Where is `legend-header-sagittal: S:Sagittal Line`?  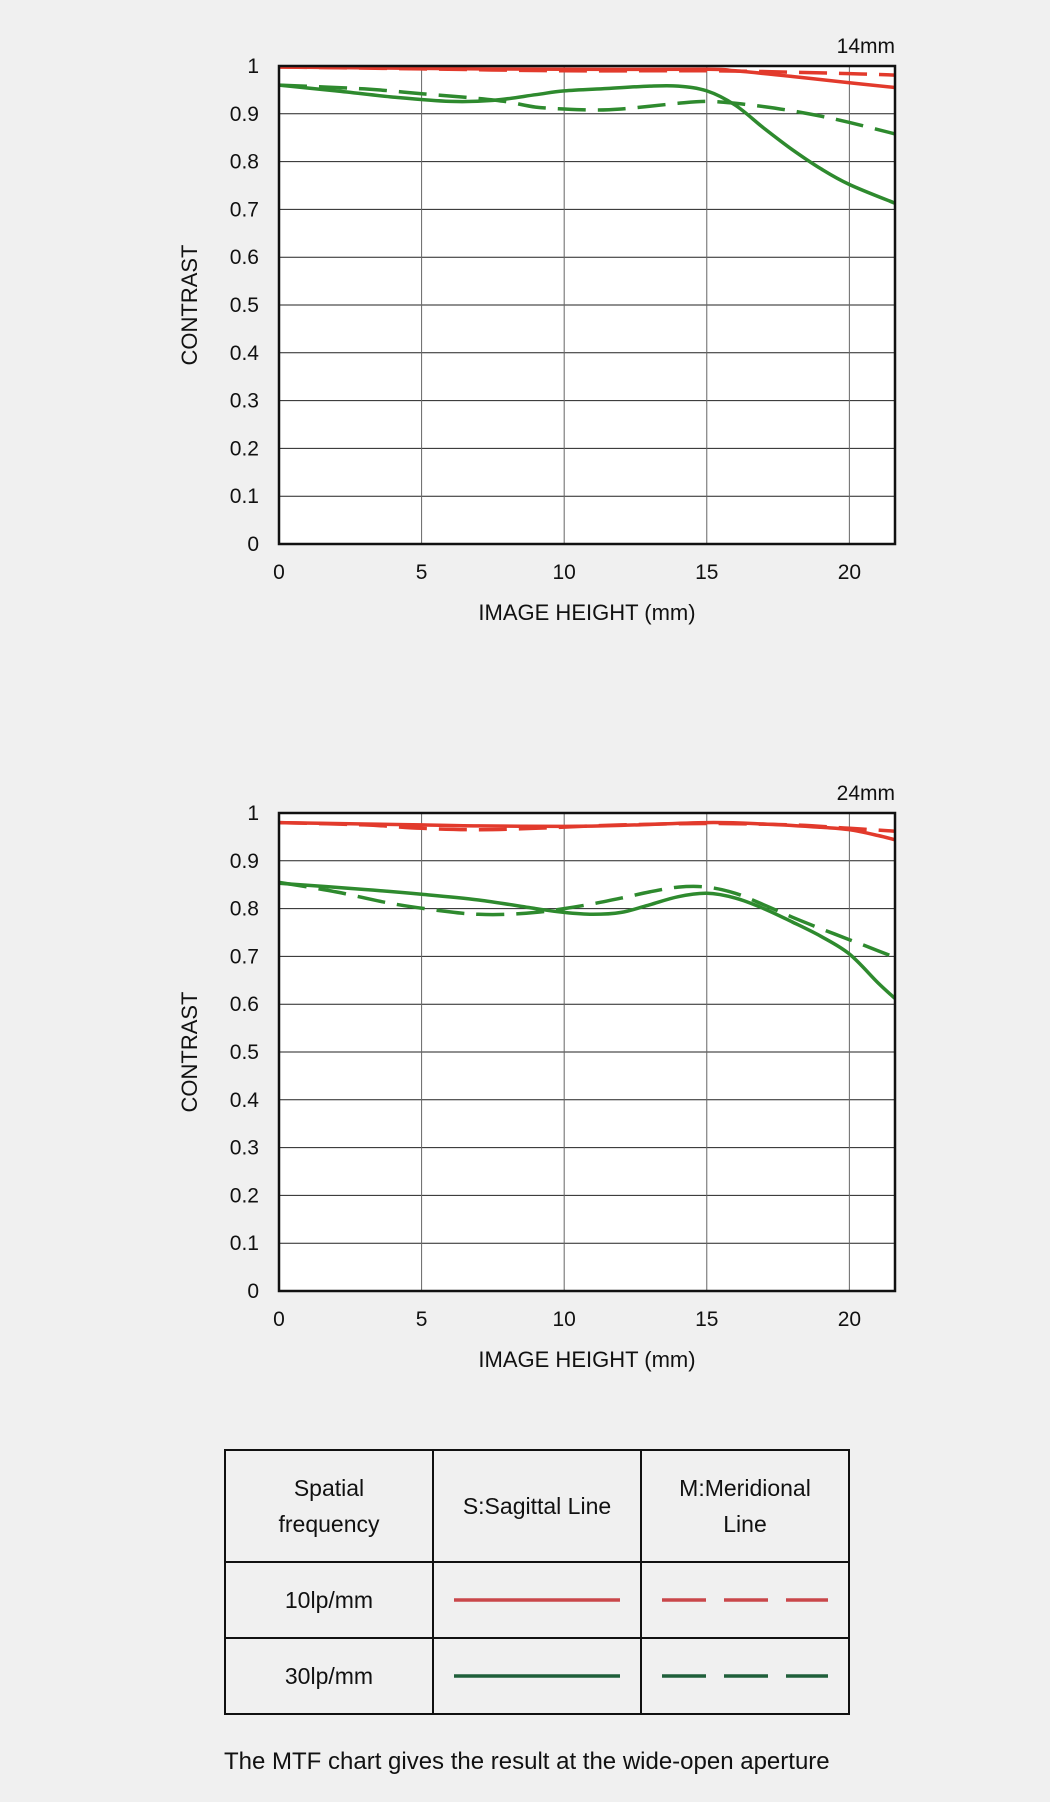
legend-header-sagittal: S:Sagittal Line is located at coordinates (537, 1506).